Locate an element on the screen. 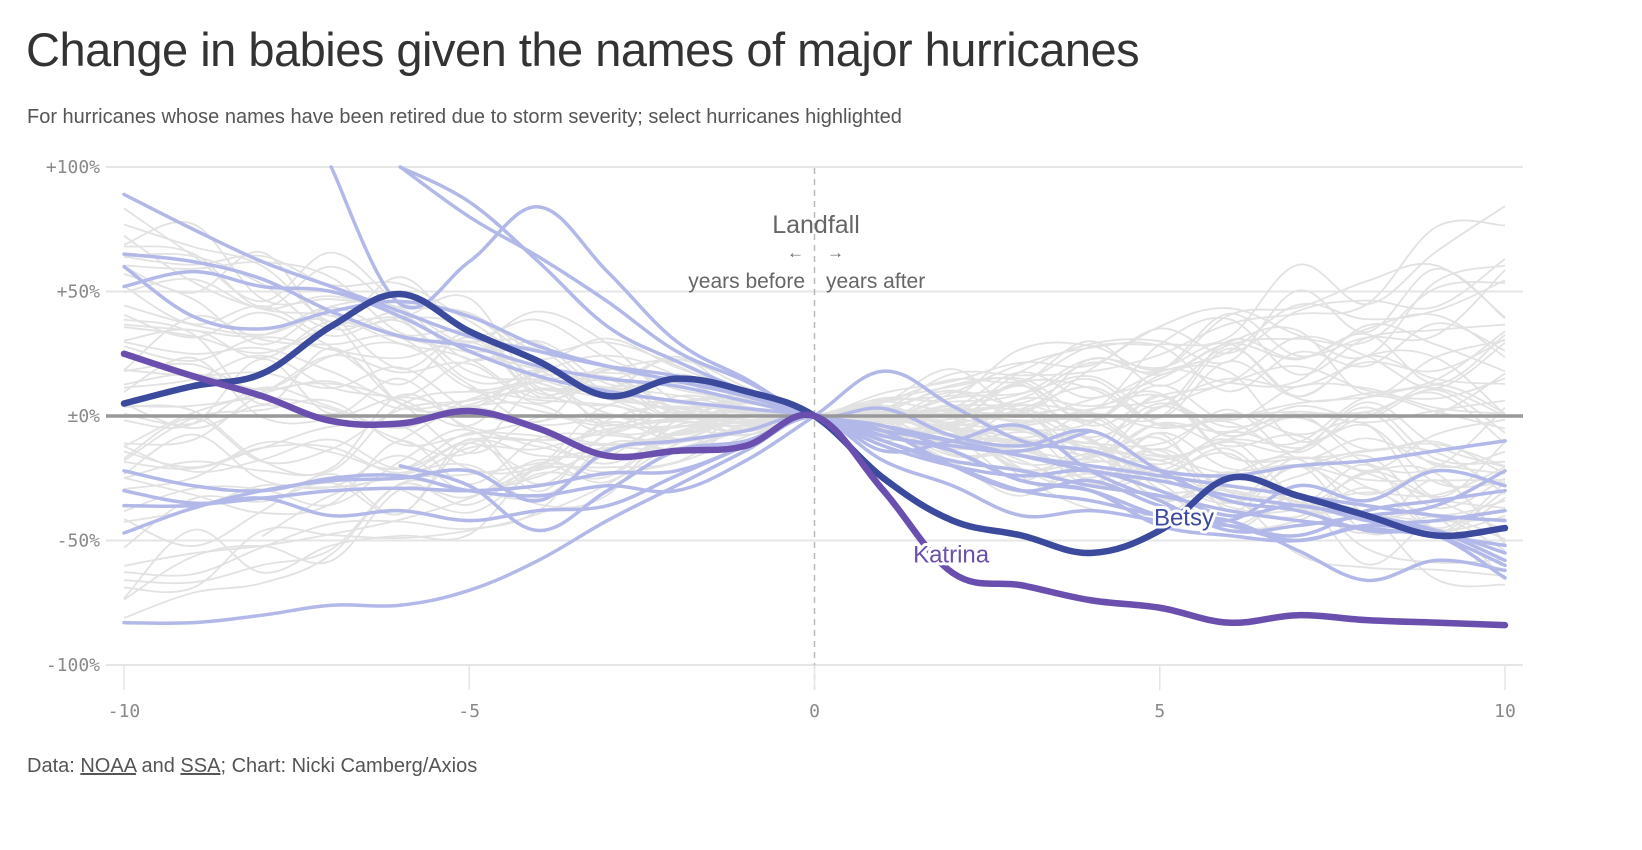 The height and width of the screenshot is (850, 1642). arrow-left-icon: ← is located at coordinates (795, 252).